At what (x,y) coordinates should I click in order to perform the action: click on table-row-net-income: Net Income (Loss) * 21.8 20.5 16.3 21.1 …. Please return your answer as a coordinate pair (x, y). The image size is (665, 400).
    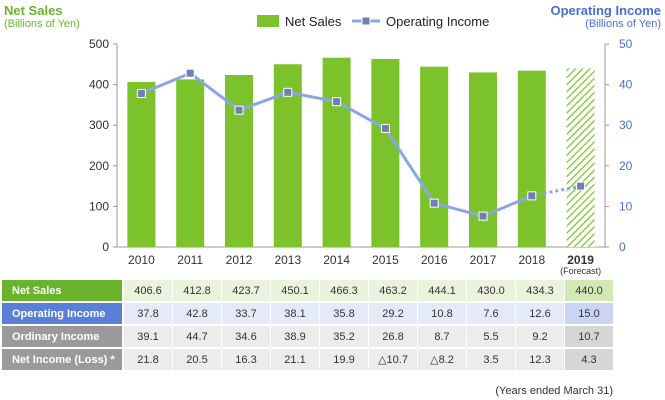
    Looking at the image, I should click on (308, 360).